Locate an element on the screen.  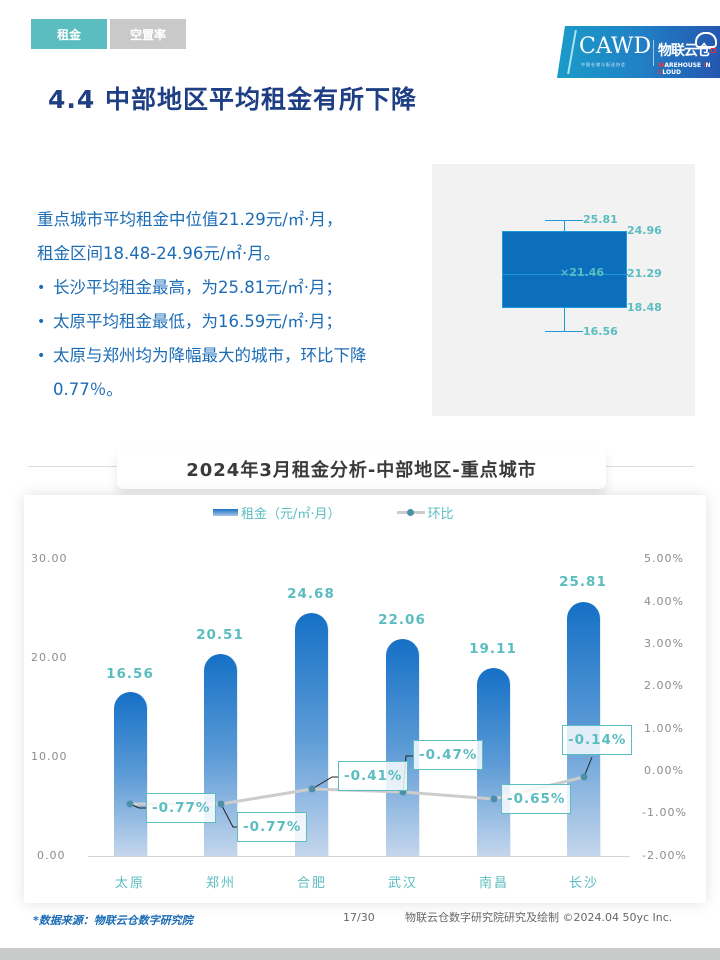
page-number: 17/30 is located at coordinates (359, 917).